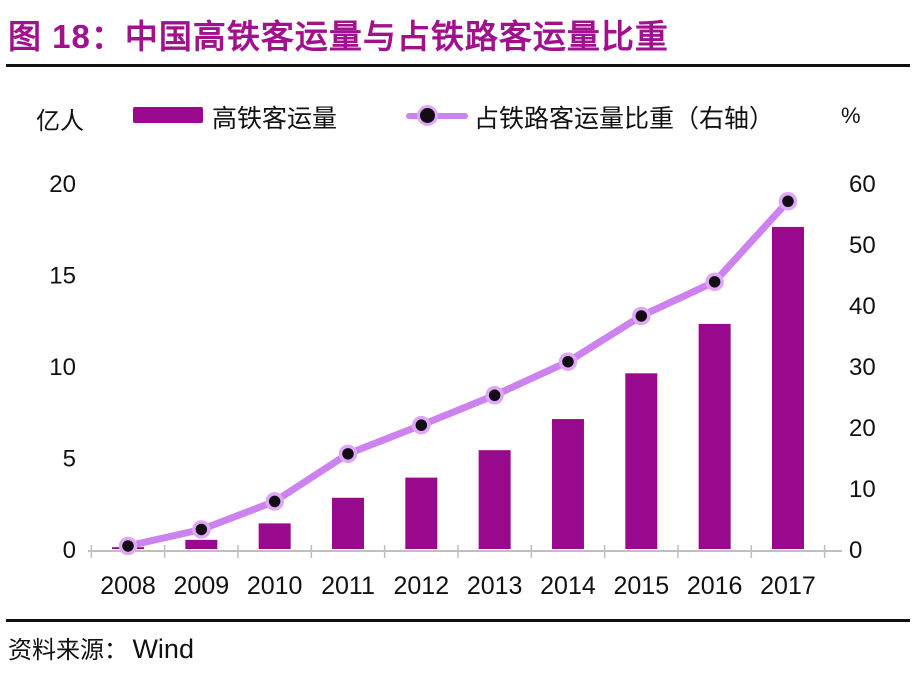 The width and height of the screenshot is (916, 678). I want to click on legend-bar-swatch, so click(168, 115).